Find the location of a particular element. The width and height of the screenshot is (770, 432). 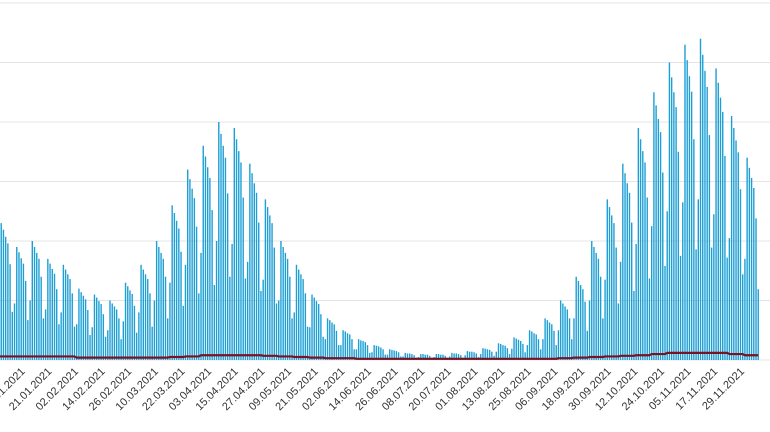

line is located at coordinates (379, 355).